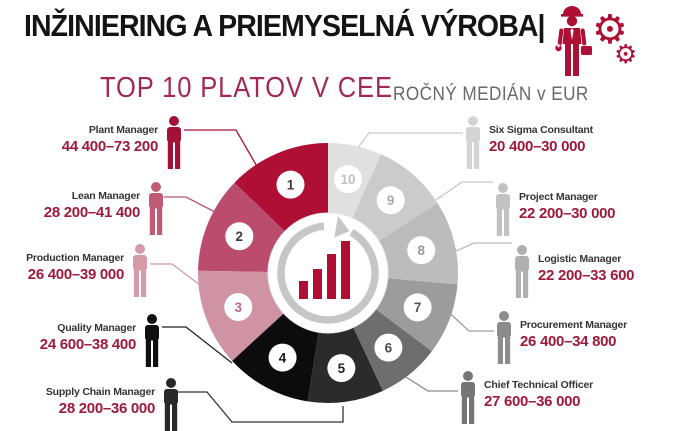 This screenshot has height=431, width=700. I want to click on role-title: Project Manager, so click(558, 197).